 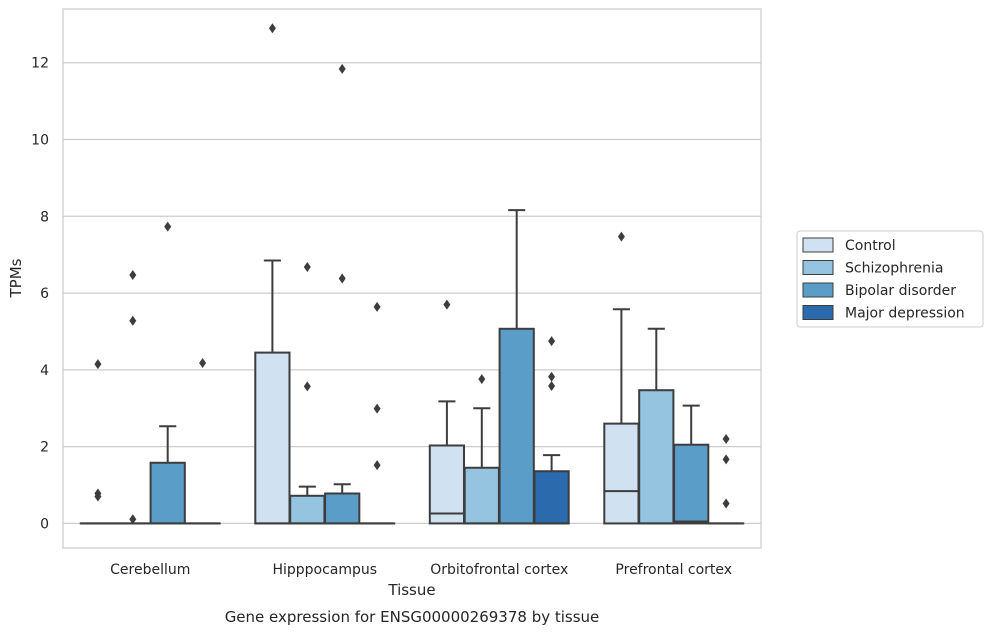 What do you see at coordinates (324, 570) in the screenshot?
I see `x-tick-label: Hipppocampus` at bounding box center [324, 570].